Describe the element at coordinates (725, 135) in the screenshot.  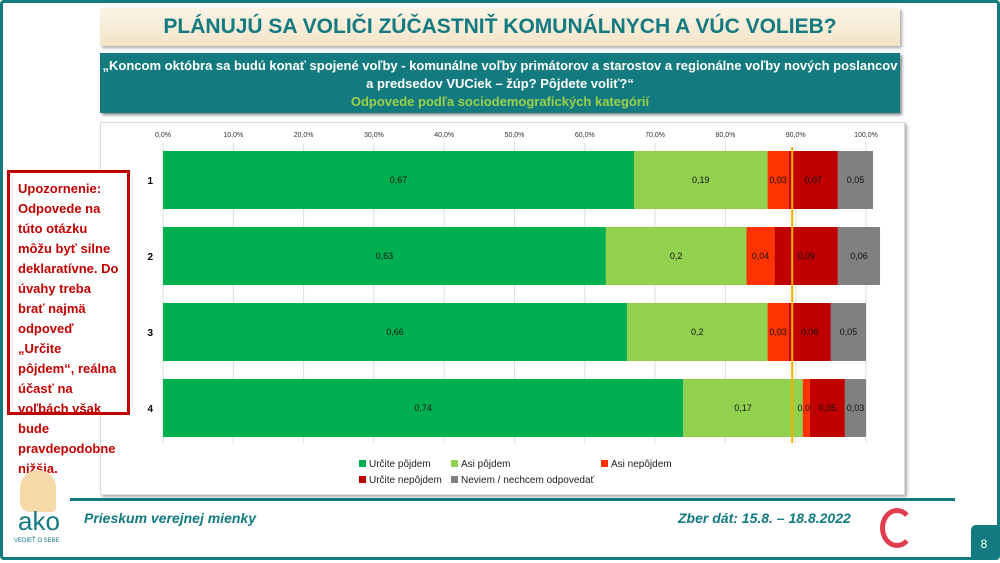
I see `x-tick-label: 80,0%` at that location.